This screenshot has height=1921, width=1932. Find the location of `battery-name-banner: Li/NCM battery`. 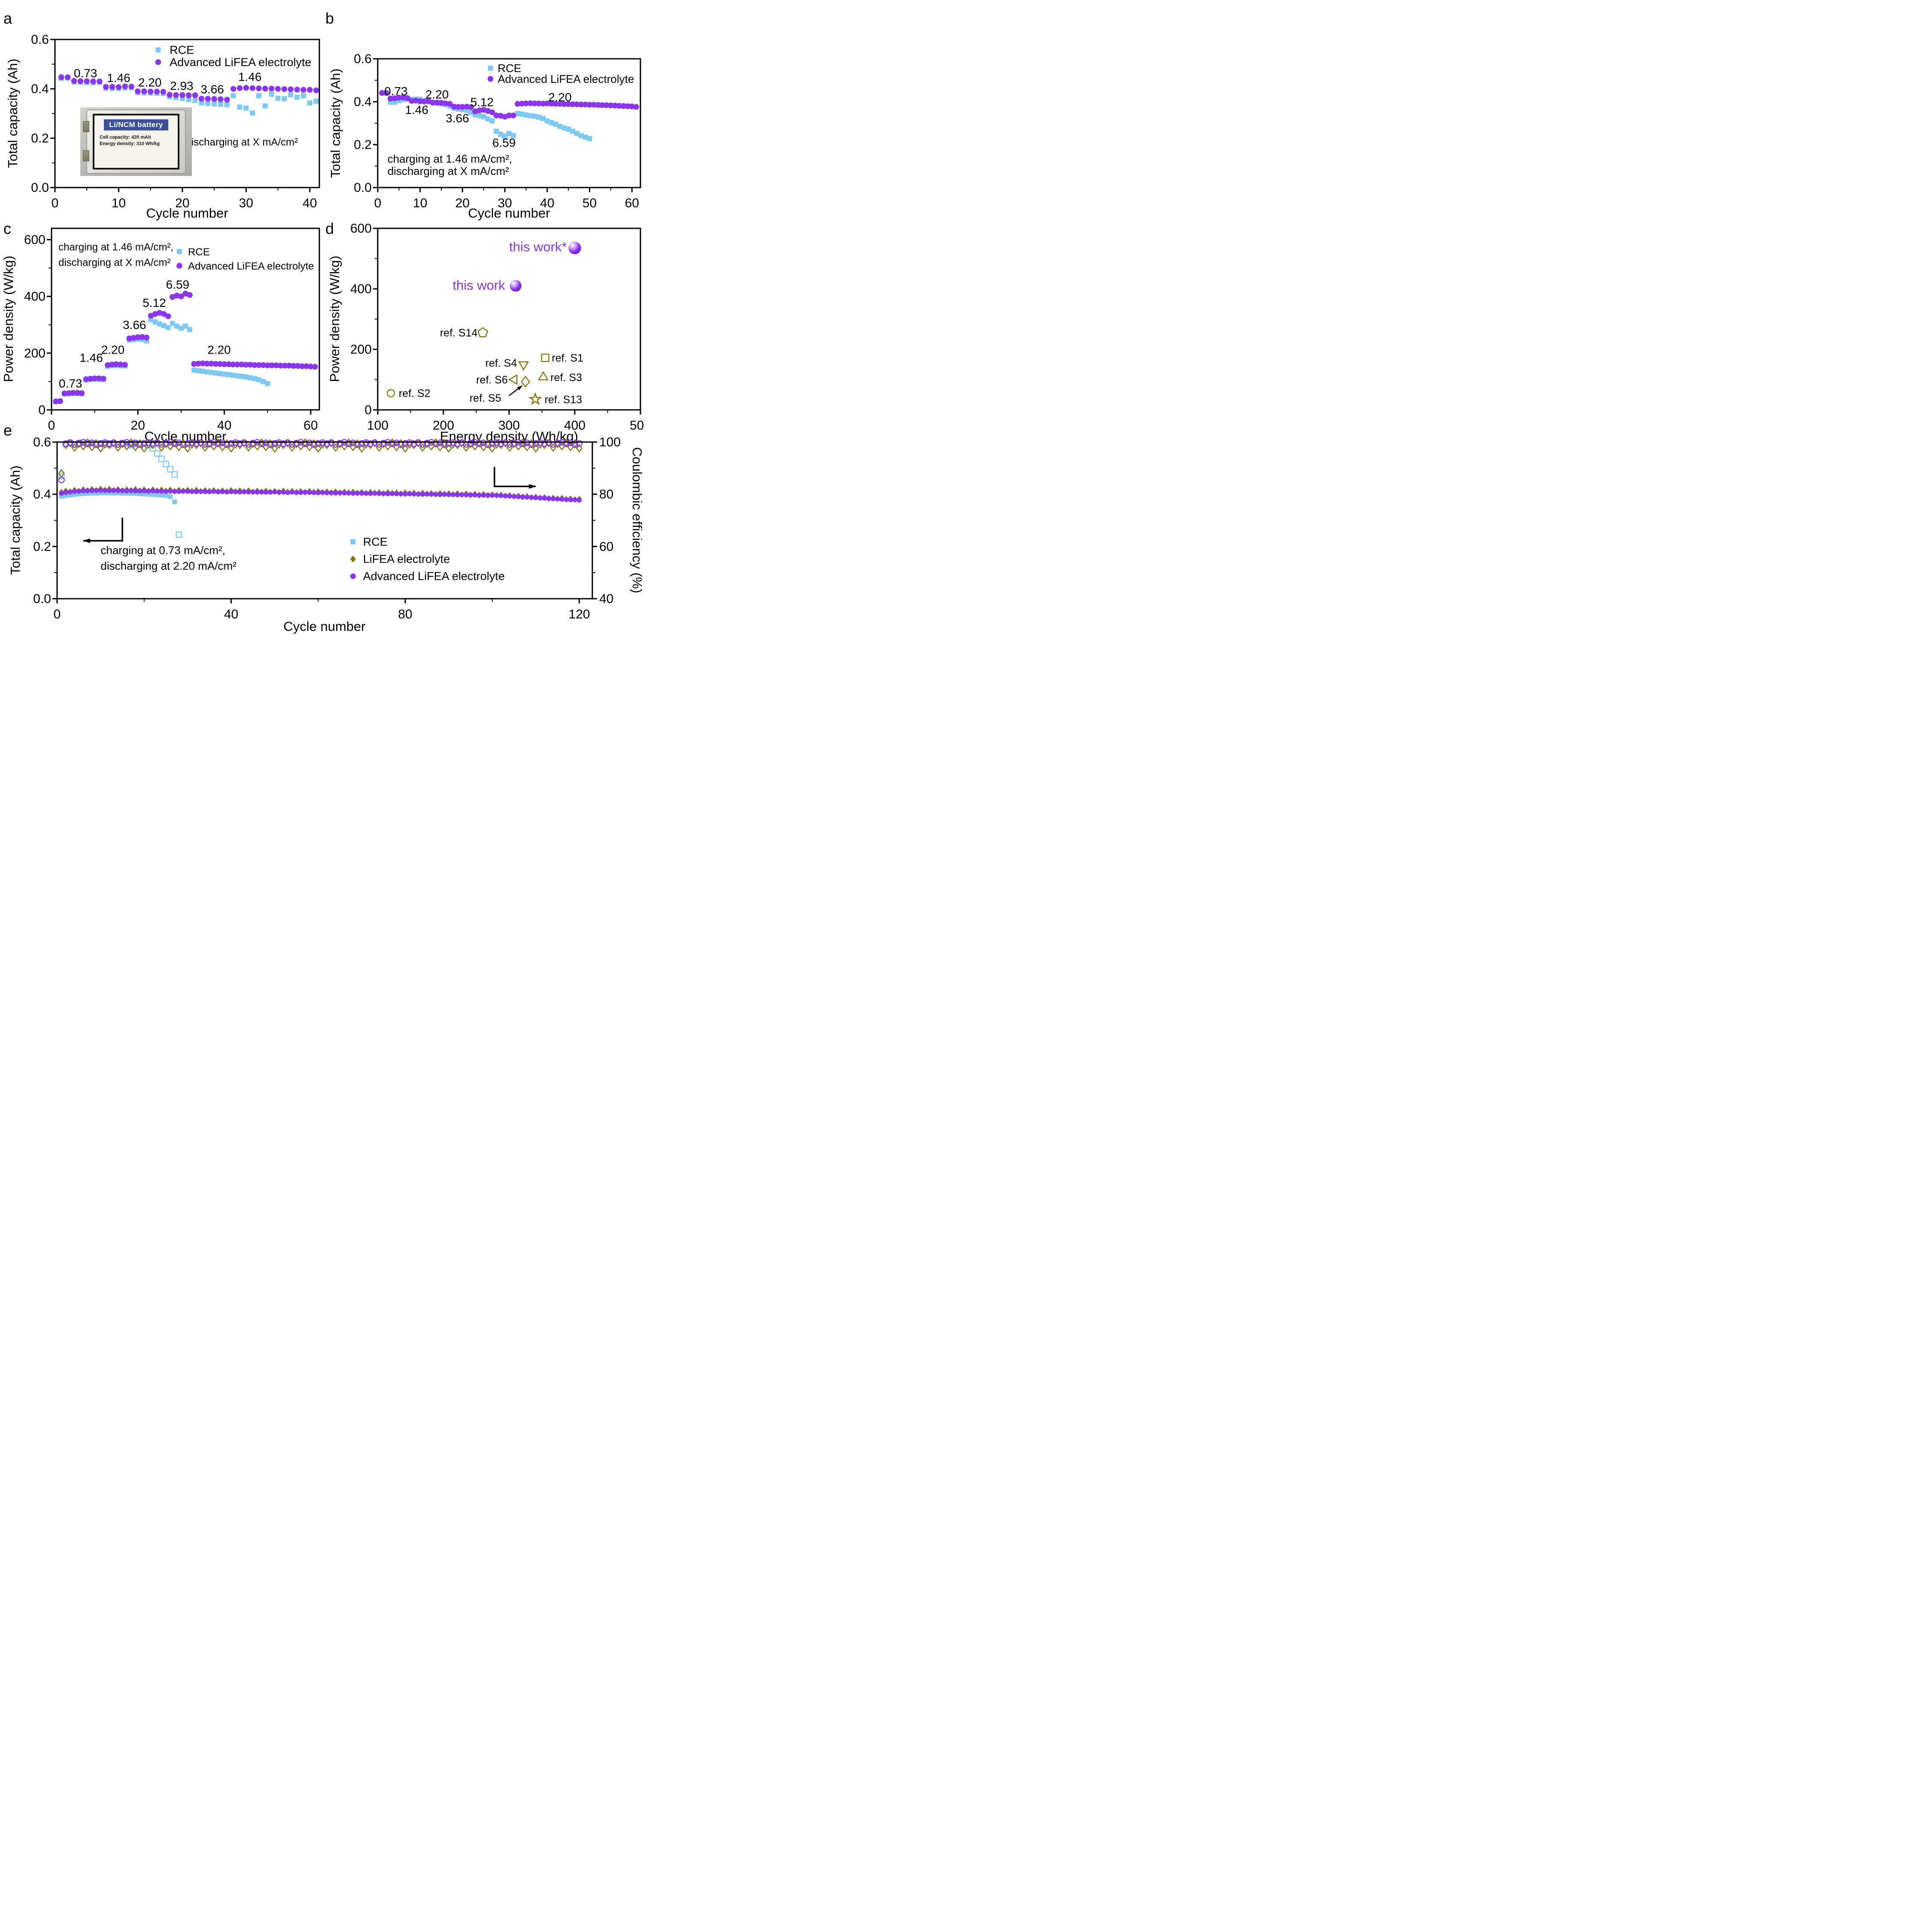

battery-name-banner: Li/NCM battery is located at coordinates (136, 124).